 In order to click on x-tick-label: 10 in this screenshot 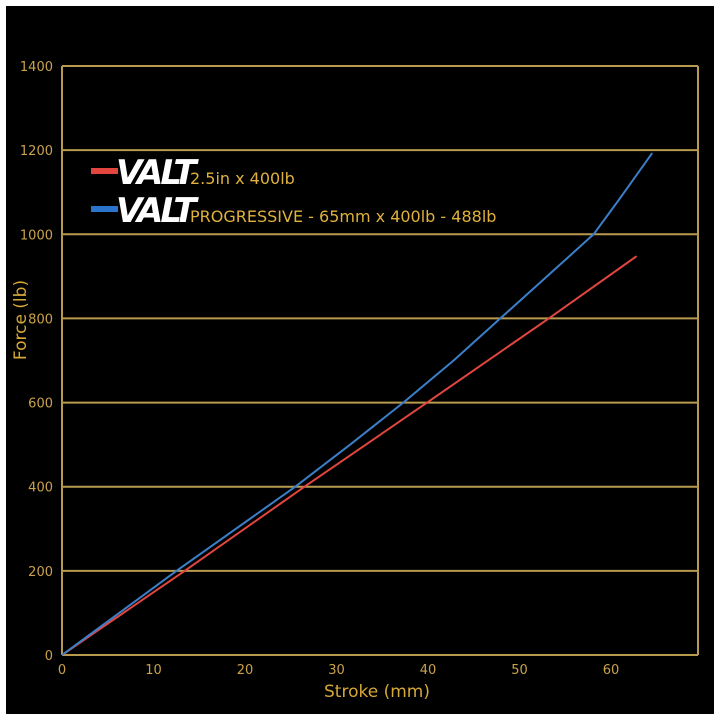, I will do `click(153, 670)`.